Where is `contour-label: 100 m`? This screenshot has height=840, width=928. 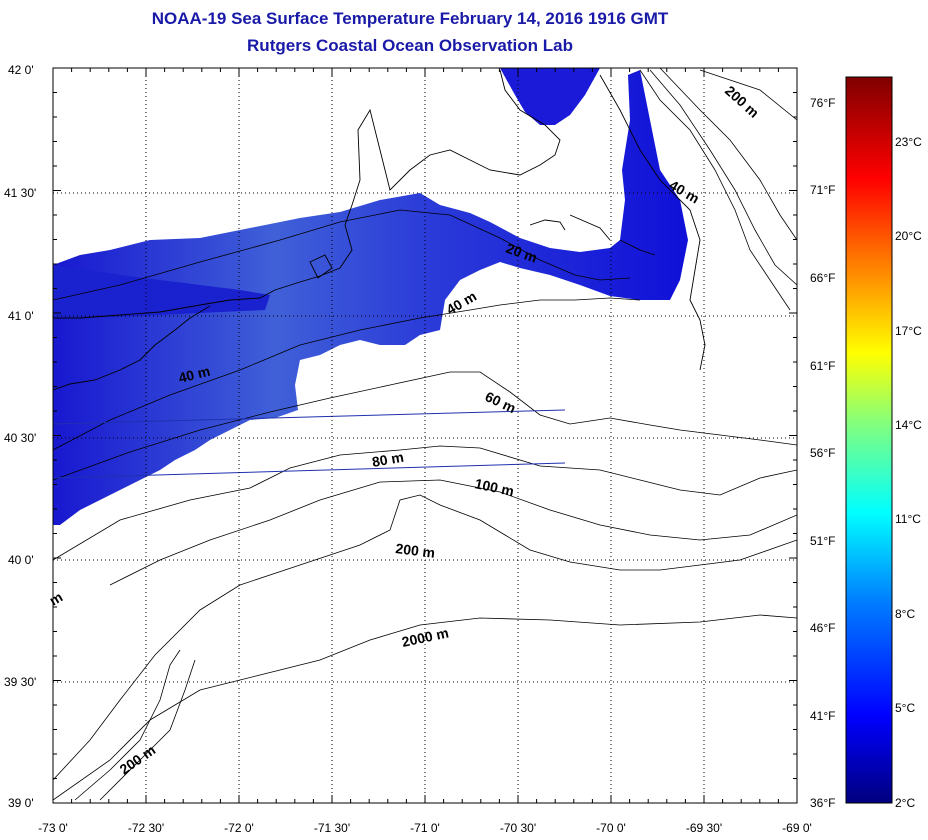
contour-label: 100 m is located at coordinates (494, 487).